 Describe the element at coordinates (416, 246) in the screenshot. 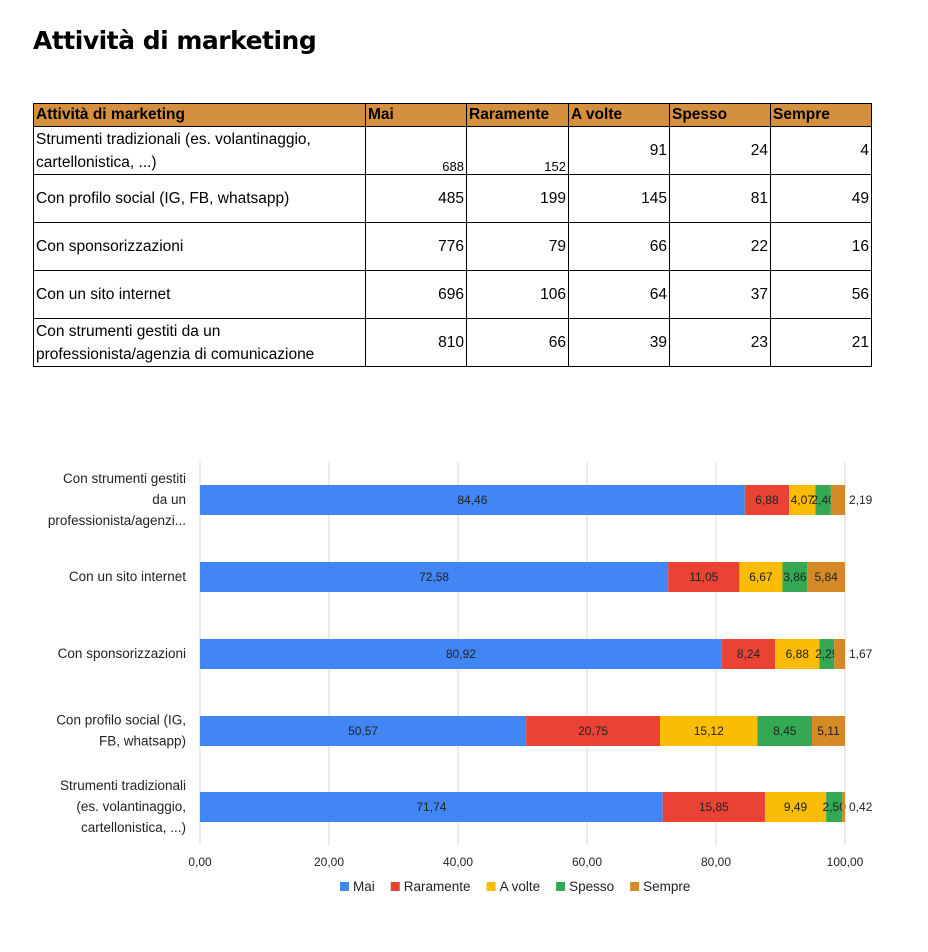

I see `table-cell: 776` at that location.